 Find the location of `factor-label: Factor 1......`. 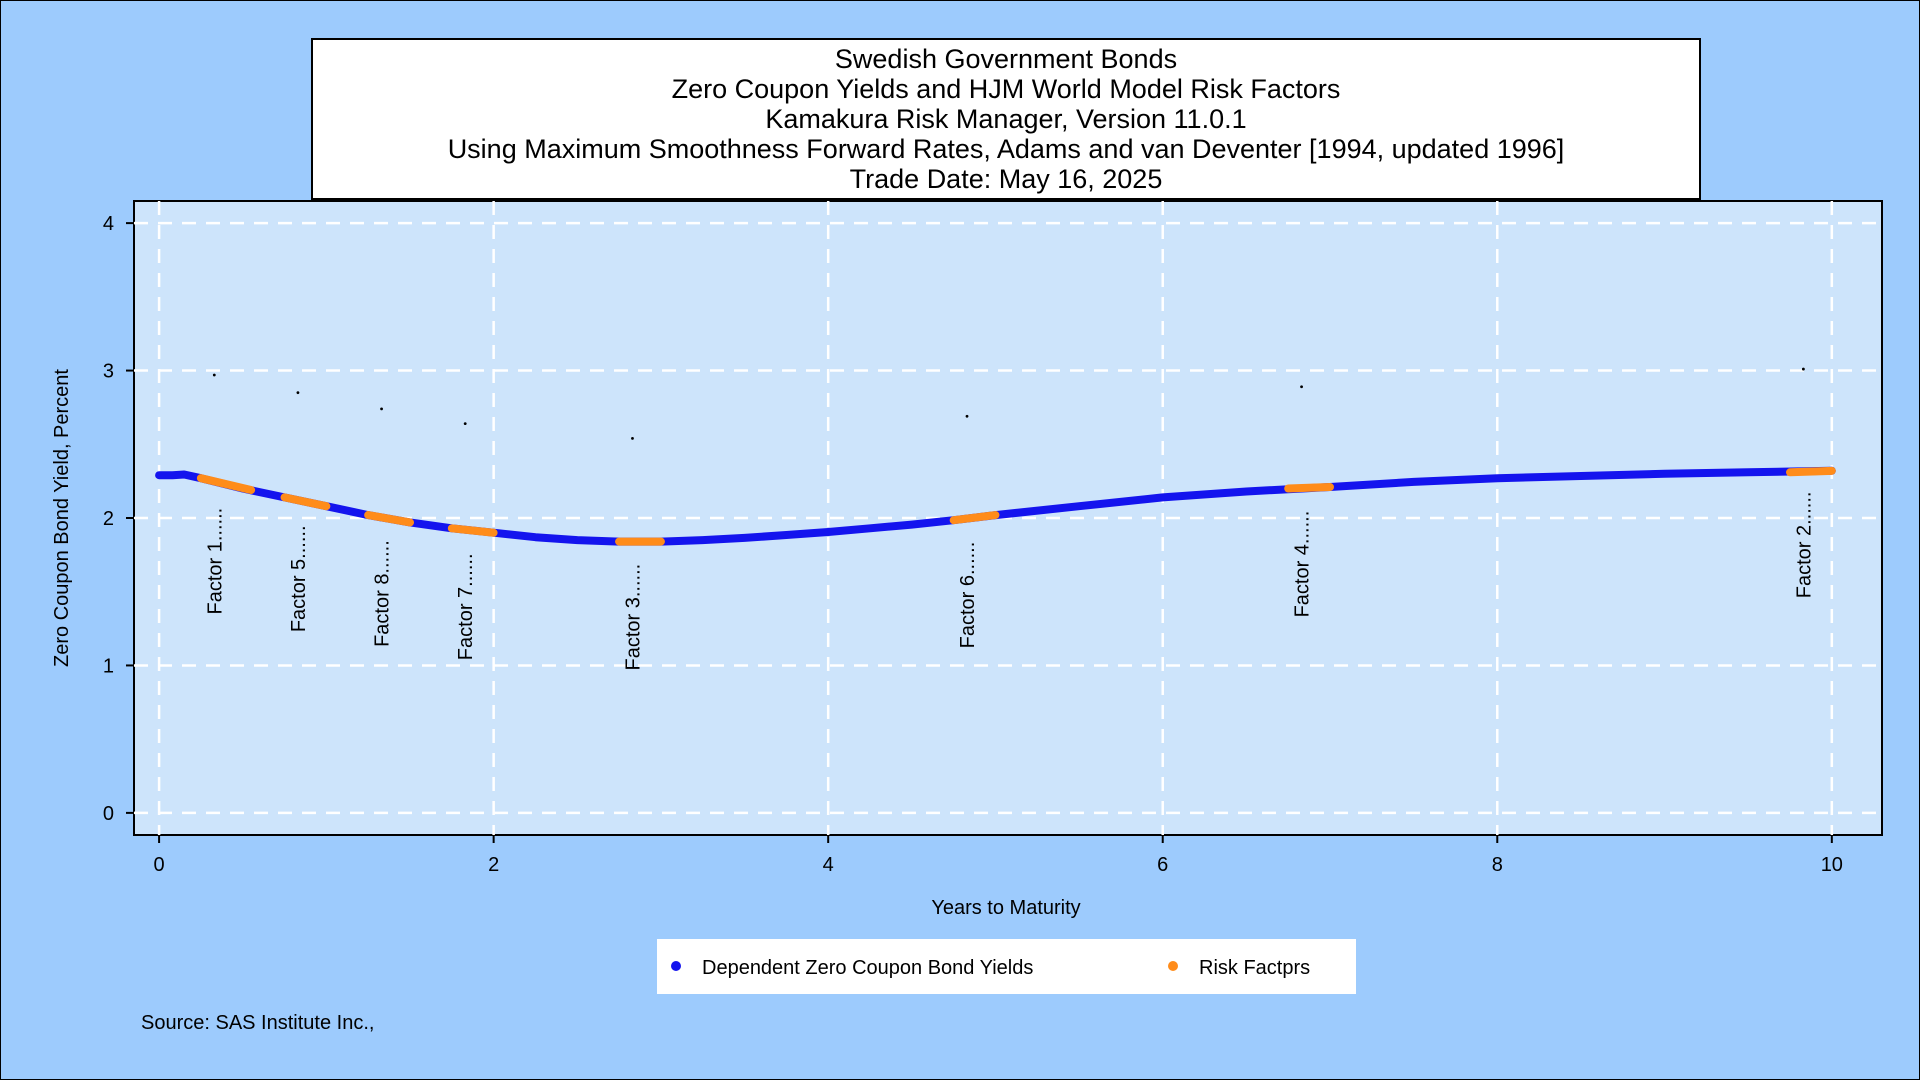

factor-label: Factor 1...... is located at coordinates (215, 561).